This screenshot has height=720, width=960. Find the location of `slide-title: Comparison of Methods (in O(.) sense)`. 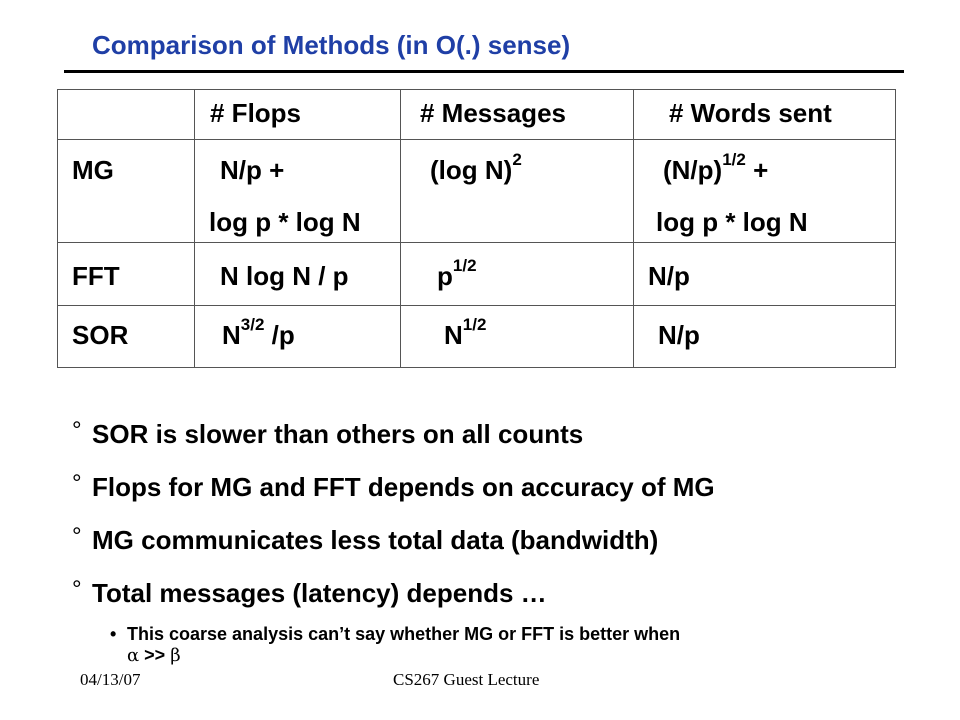

slide-title: Comparison of Methods (in O(.) sense) is located at coordinates (331, 45).